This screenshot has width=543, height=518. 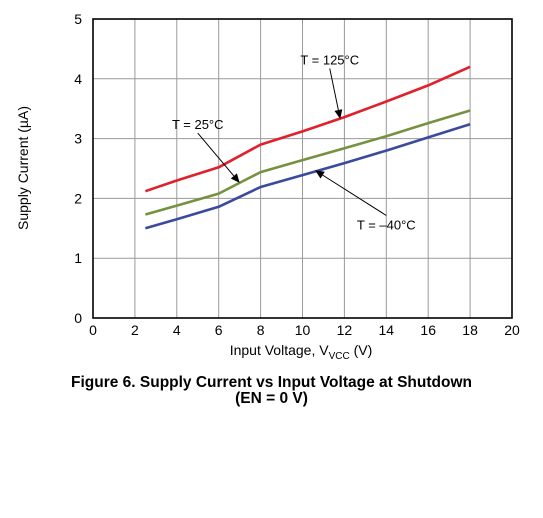 I want to click on x-tick-label: 14, so click(x=387, y=330).